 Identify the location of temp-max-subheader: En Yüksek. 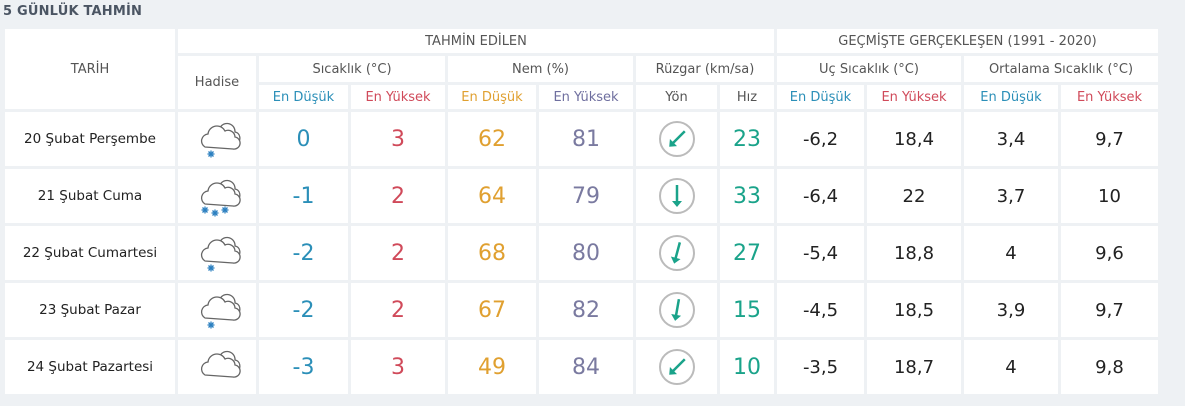
(398, 97).